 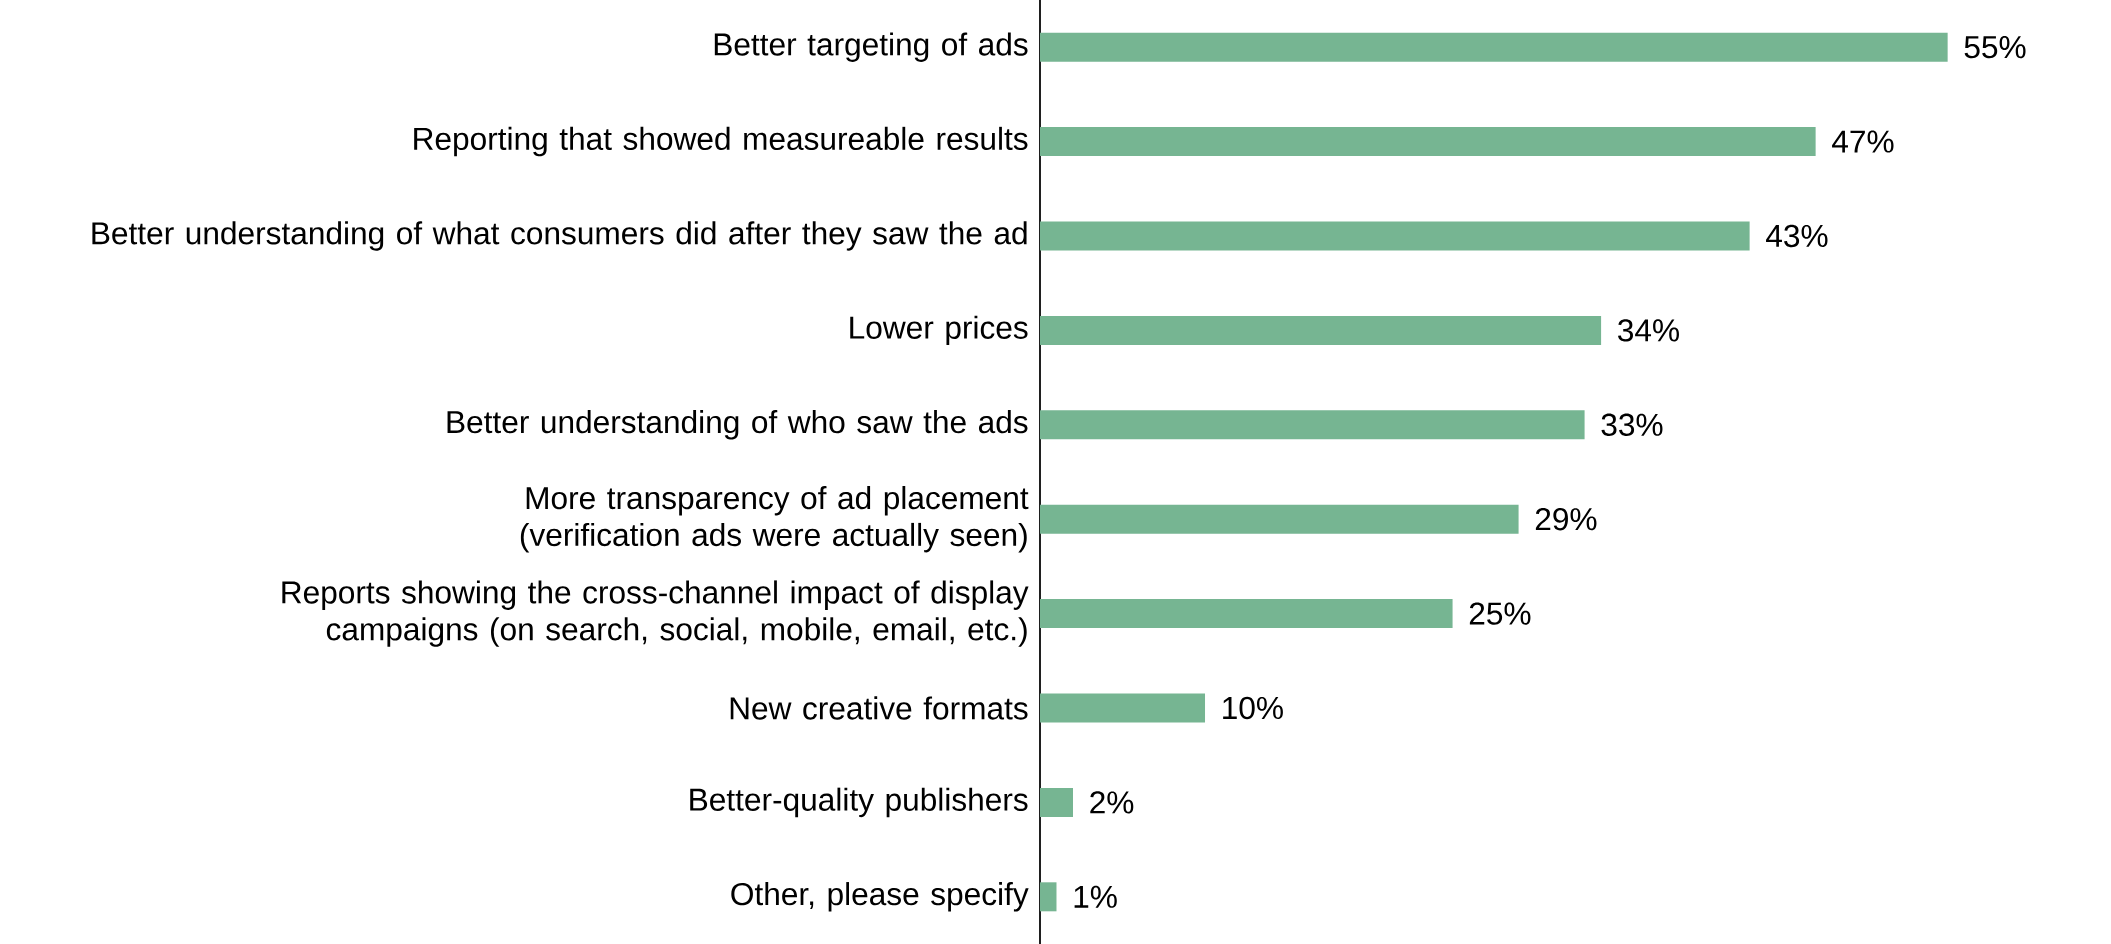 I want to click on data-label: 29%, so click(x=1566, y=519).